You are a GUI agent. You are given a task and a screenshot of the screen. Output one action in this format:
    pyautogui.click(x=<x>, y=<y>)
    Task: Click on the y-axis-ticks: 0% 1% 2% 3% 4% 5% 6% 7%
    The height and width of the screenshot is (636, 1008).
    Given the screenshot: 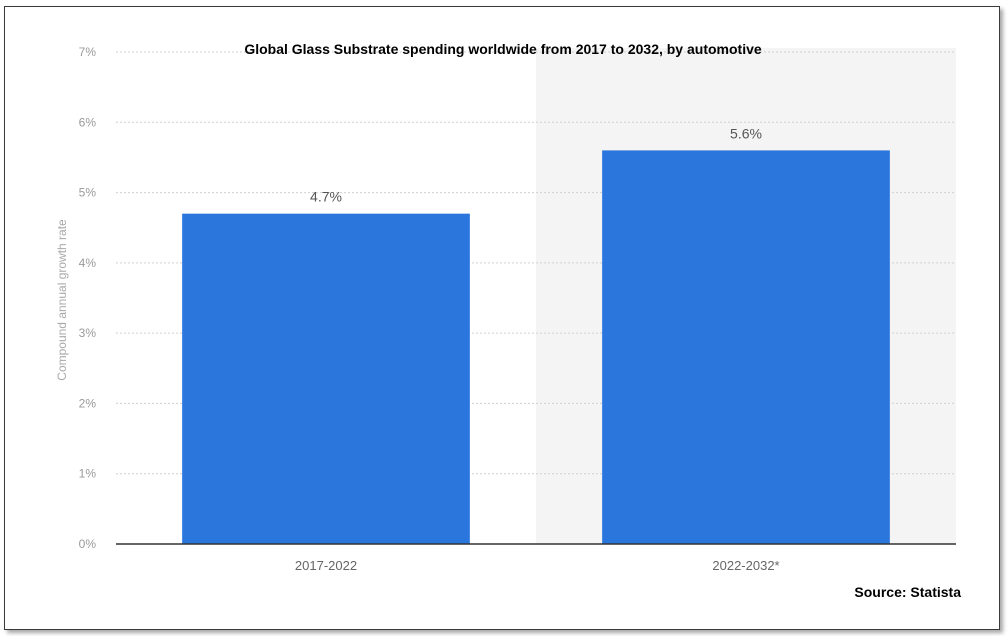 What is the action you would take?
    pyautogui.click(x=88, y=298)
    